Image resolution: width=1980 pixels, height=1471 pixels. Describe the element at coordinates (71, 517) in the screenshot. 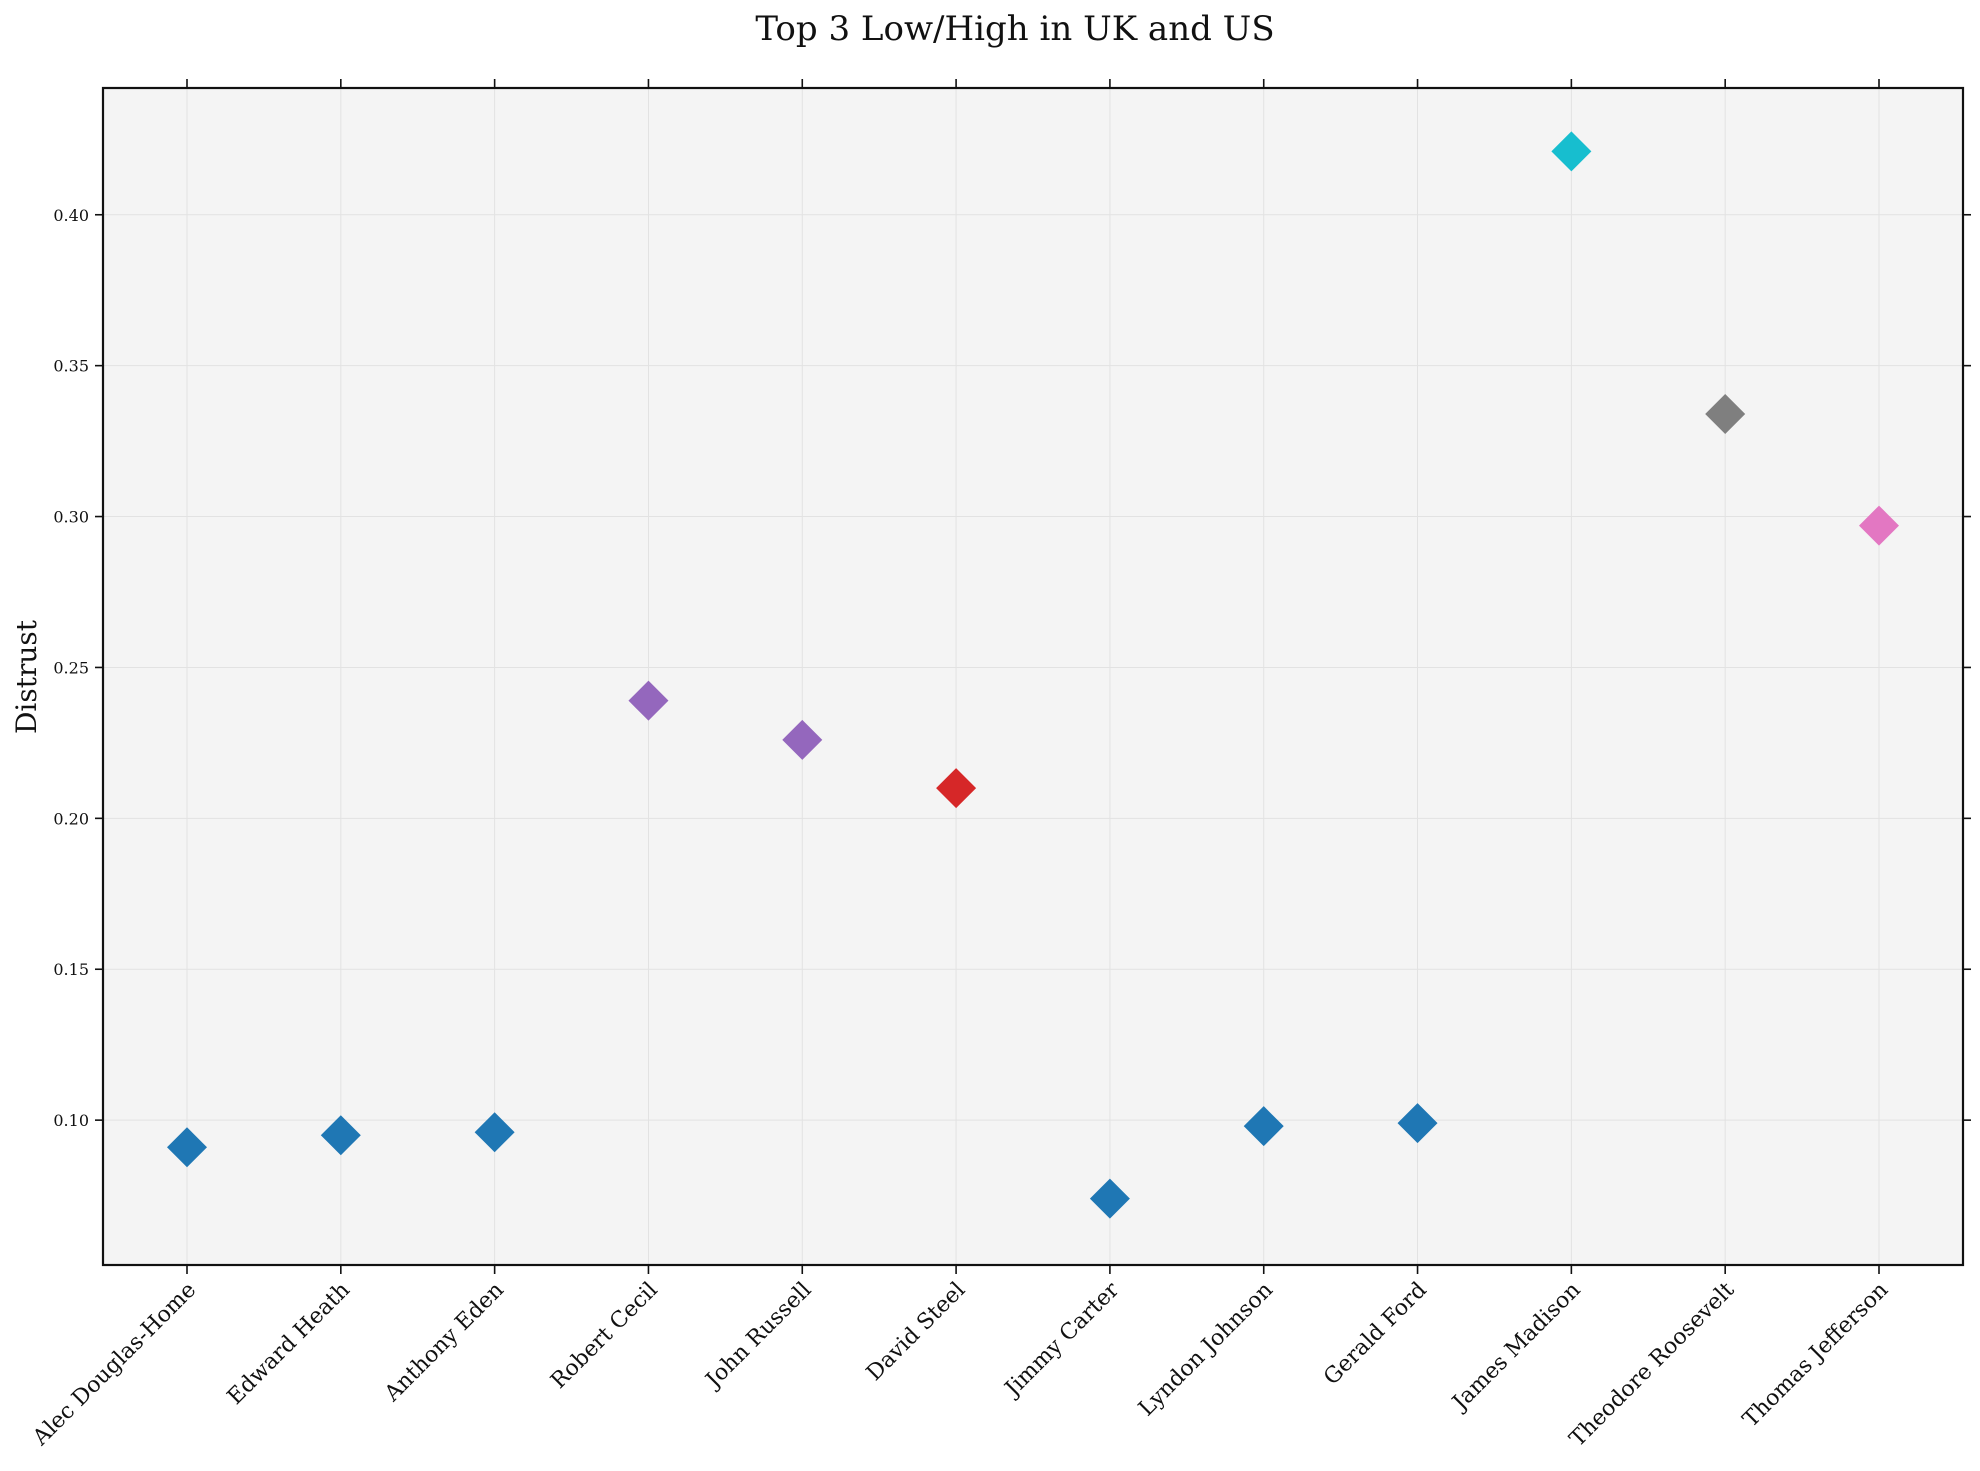

I see `y-tick-label: 0.30` at that location.